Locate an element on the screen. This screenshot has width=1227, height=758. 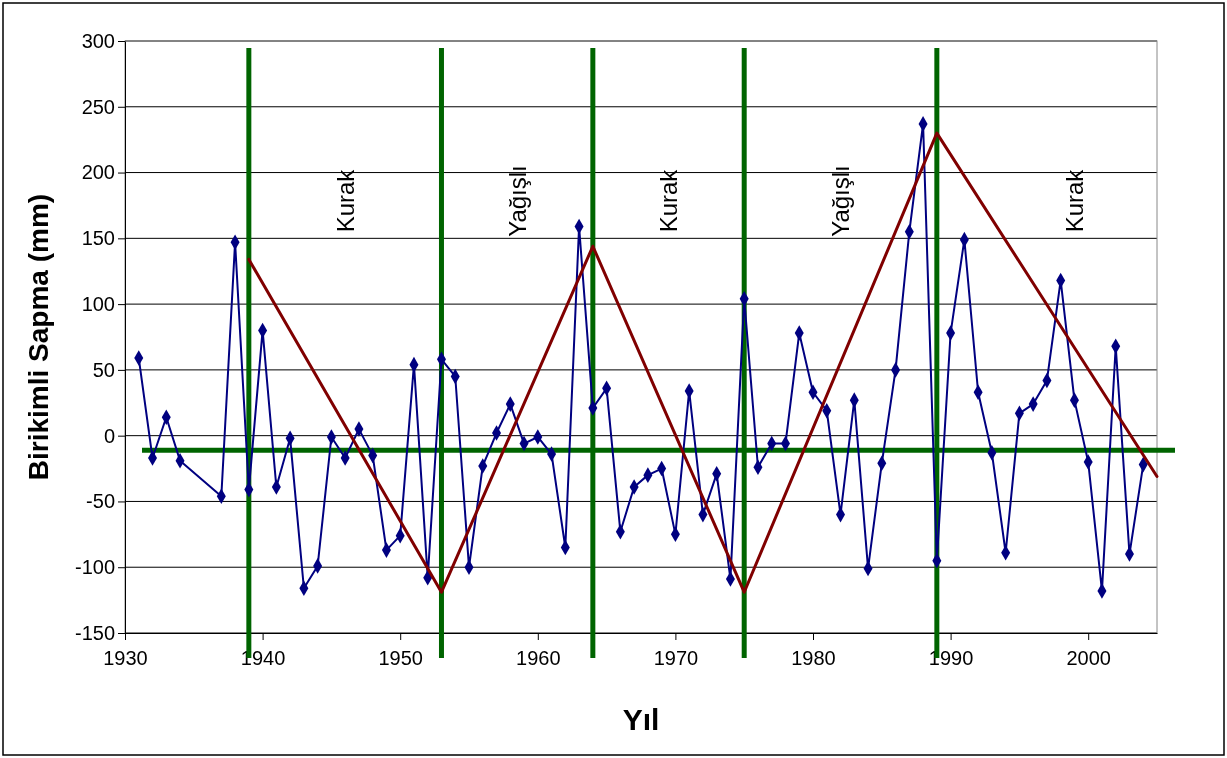
y-tick-label: 150 is located at coordinates (98, 238).